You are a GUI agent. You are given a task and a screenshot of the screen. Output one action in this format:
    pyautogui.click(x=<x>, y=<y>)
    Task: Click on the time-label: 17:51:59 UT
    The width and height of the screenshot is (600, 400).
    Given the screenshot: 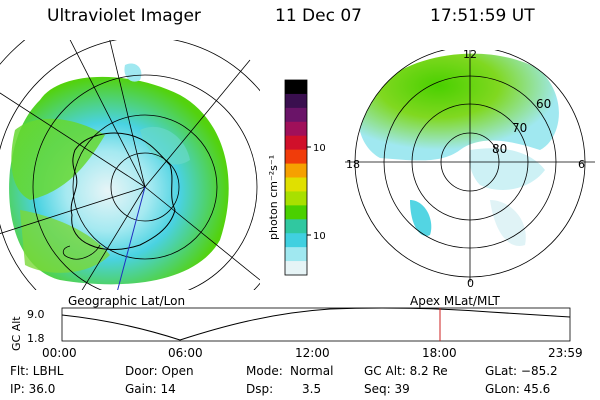 What is the action you would take?
    pyautogui.click(x=482, y=16)
    